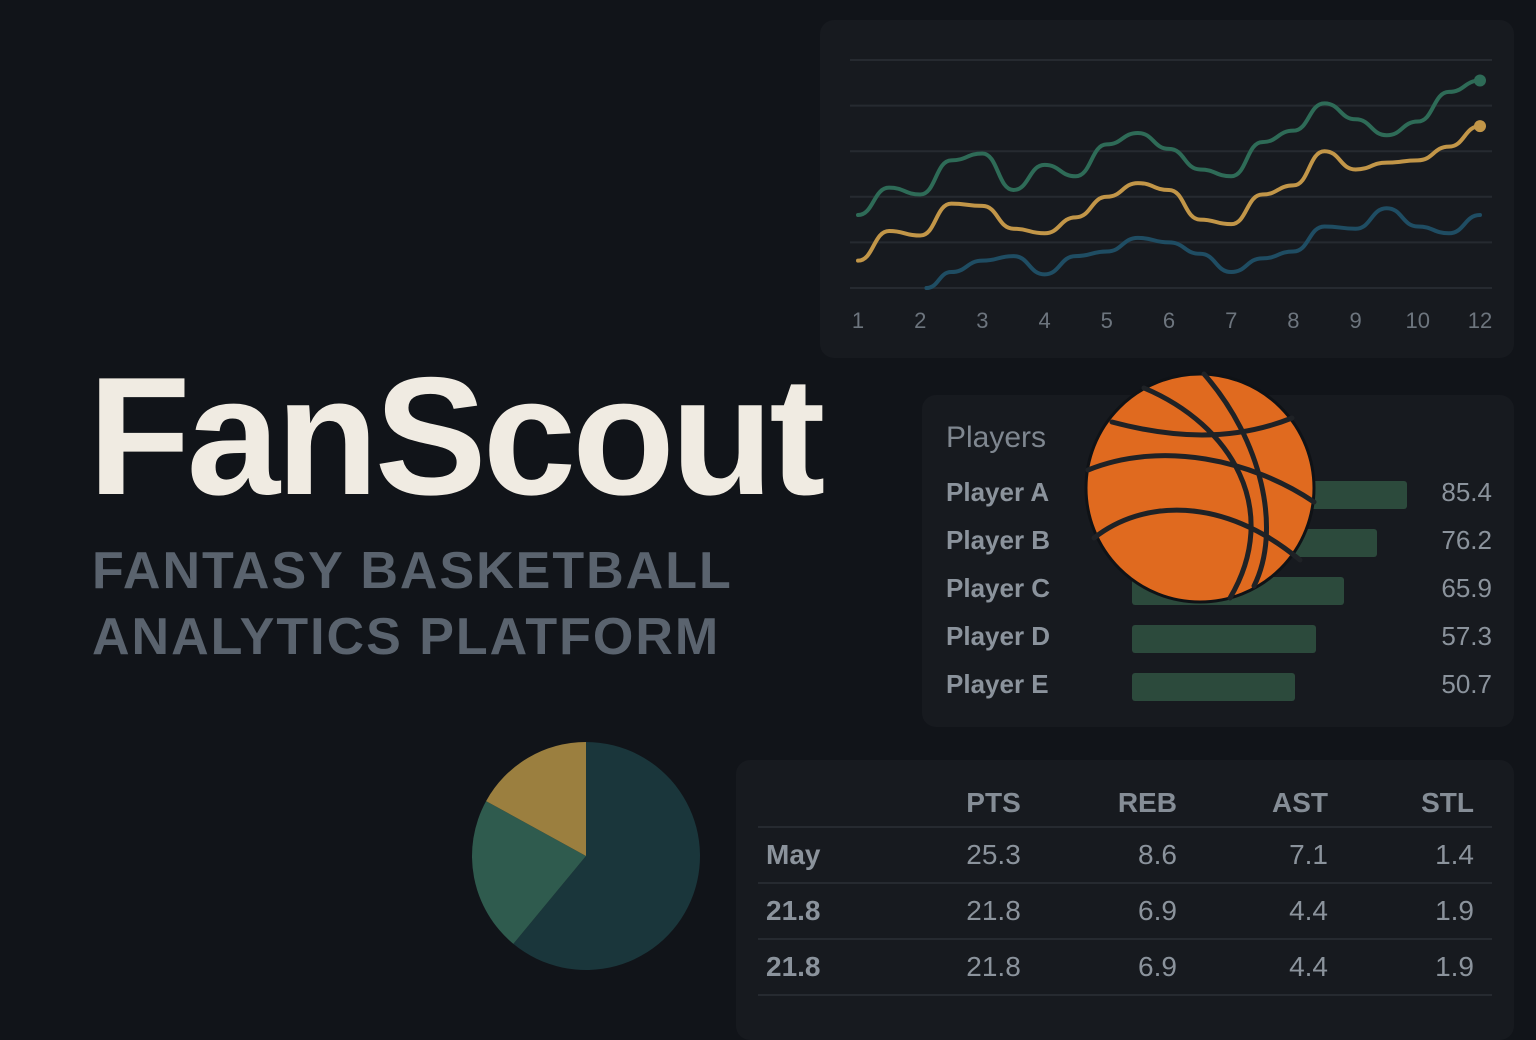 This screenshot has height=1040, width=1536. I want to click on player-name: Player E, so click(997, 684).